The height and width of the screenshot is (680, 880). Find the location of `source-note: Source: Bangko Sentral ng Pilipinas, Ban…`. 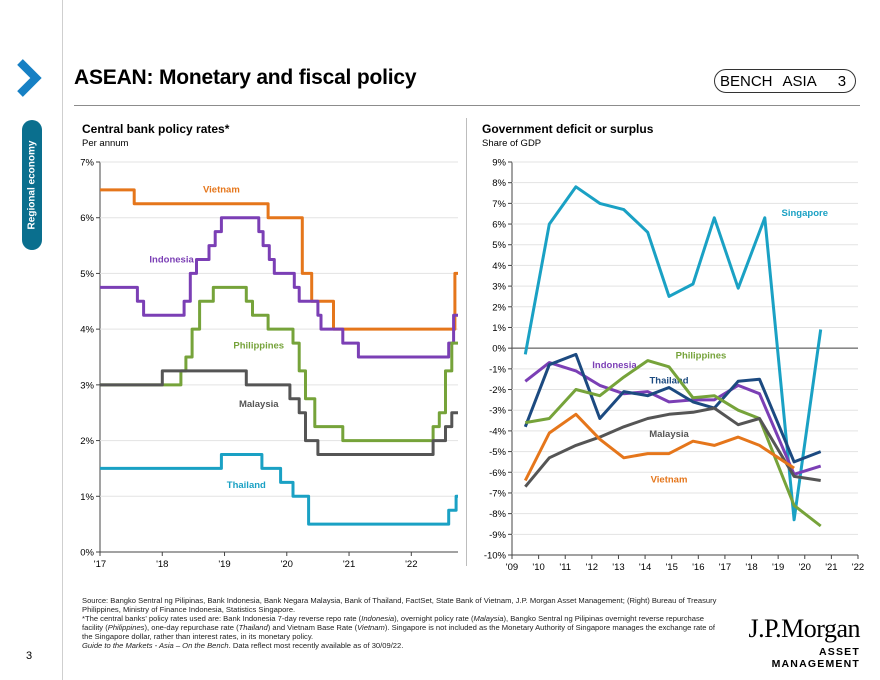

source-note: Source: Bangko Sentral ng Pilipinas, Ban… is located at coordinates (399, 605).